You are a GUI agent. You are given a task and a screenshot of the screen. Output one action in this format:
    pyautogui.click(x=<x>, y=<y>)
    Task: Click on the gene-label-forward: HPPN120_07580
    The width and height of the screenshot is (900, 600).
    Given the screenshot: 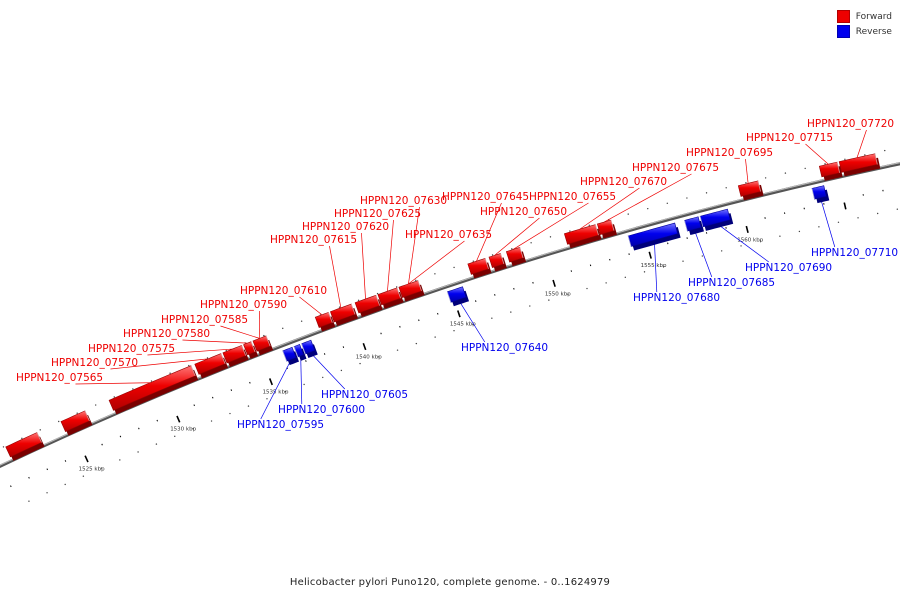 What is the action you would take?
    pyautogui.click(x=166, y=334)
    